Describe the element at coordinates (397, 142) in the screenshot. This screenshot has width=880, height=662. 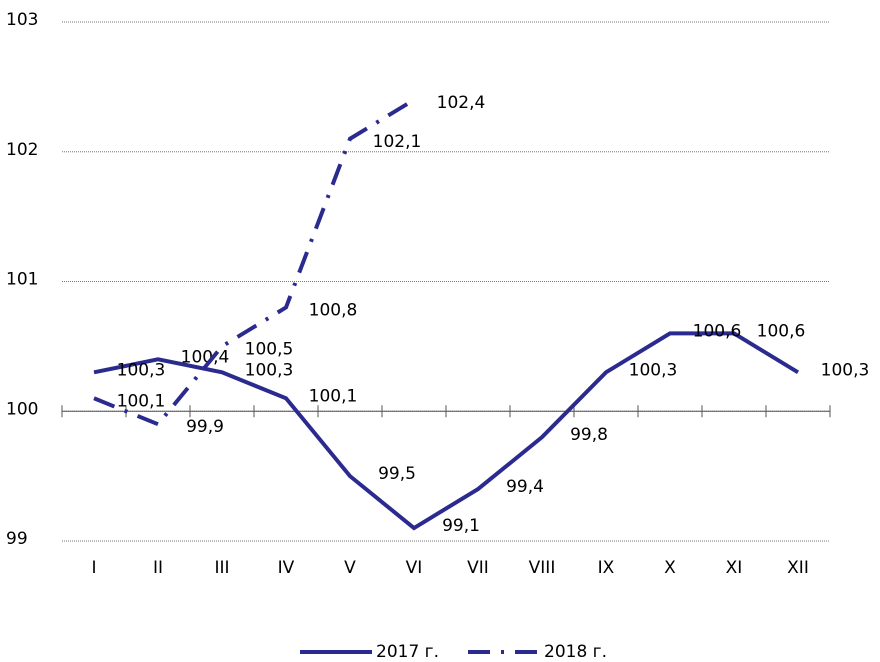
I see `data-label: 102,1` at that location.